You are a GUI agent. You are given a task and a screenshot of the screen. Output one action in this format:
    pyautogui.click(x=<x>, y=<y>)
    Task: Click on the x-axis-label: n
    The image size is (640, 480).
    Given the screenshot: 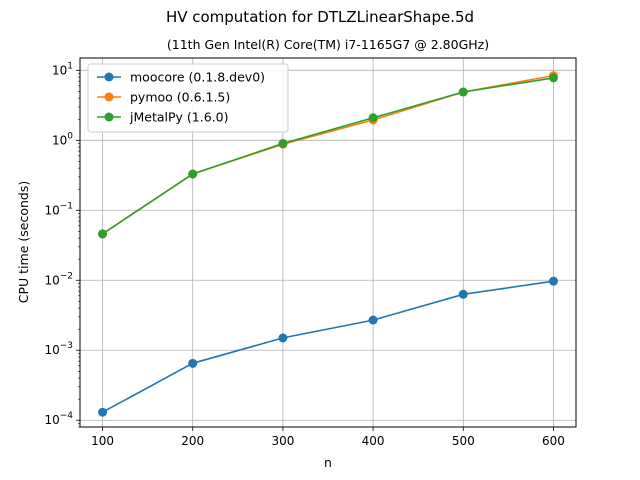 What is the action you would take?
    pyautogui.click(x=328, y=462)
    